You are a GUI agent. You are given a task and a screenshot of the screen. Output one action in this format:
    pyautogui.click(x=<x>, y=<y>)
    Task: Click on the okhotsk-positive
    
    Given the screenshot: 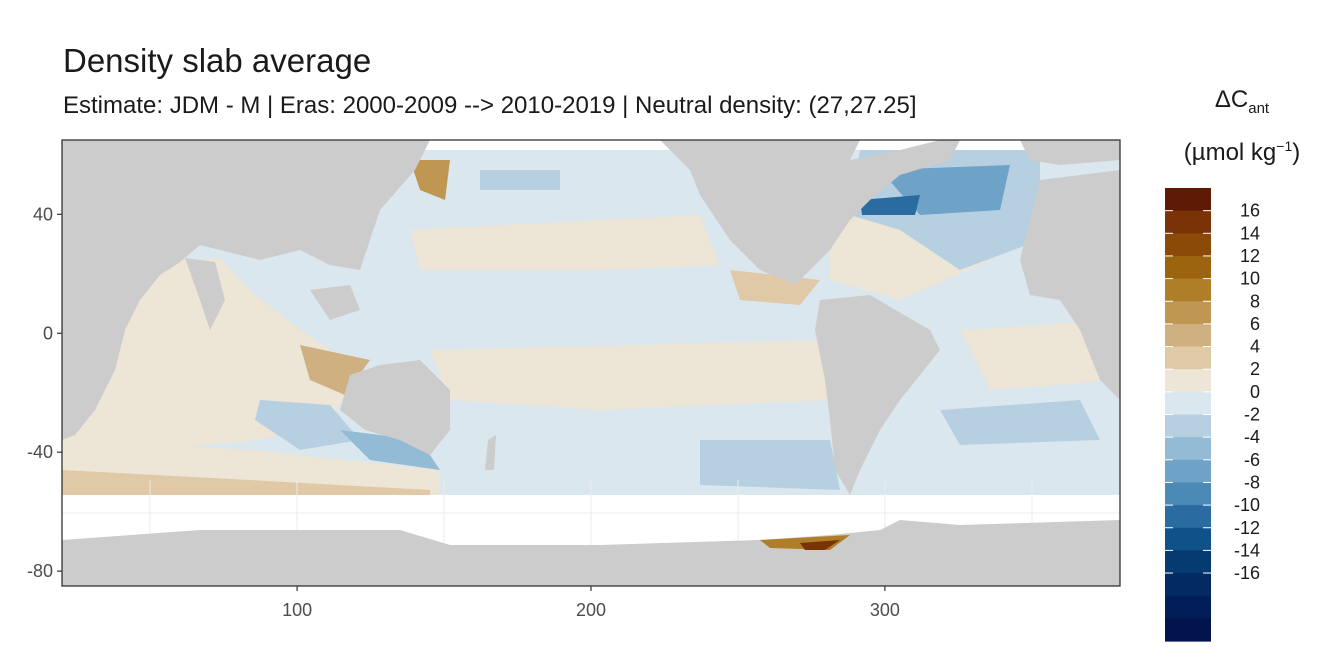 What is the action you would take?
    pyautogui.click(x=430, y=180)
    